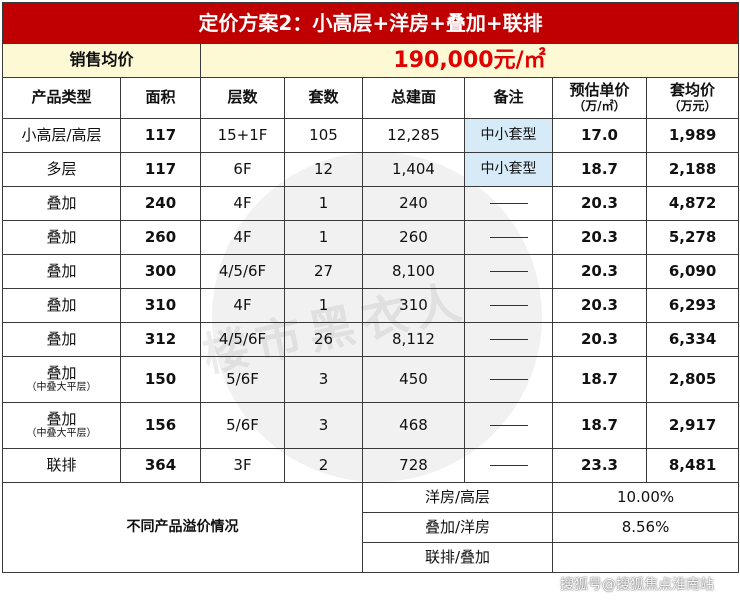 The image size is (740, 602). Describe the element at coordinates (61, 135) in the screenshot. I see `cell-product-type: 小高层/高层` at that location.